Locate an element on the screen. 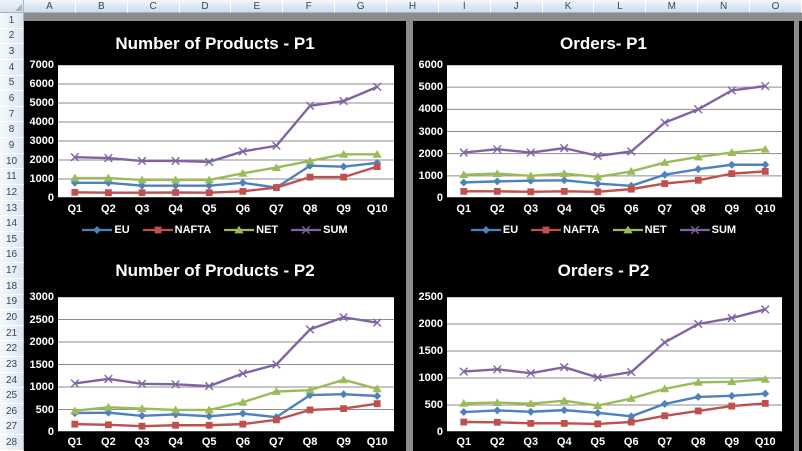 The height and width of the screenshot is (451, 802). row-header-21: 21 is located at coordinates (12, 333).